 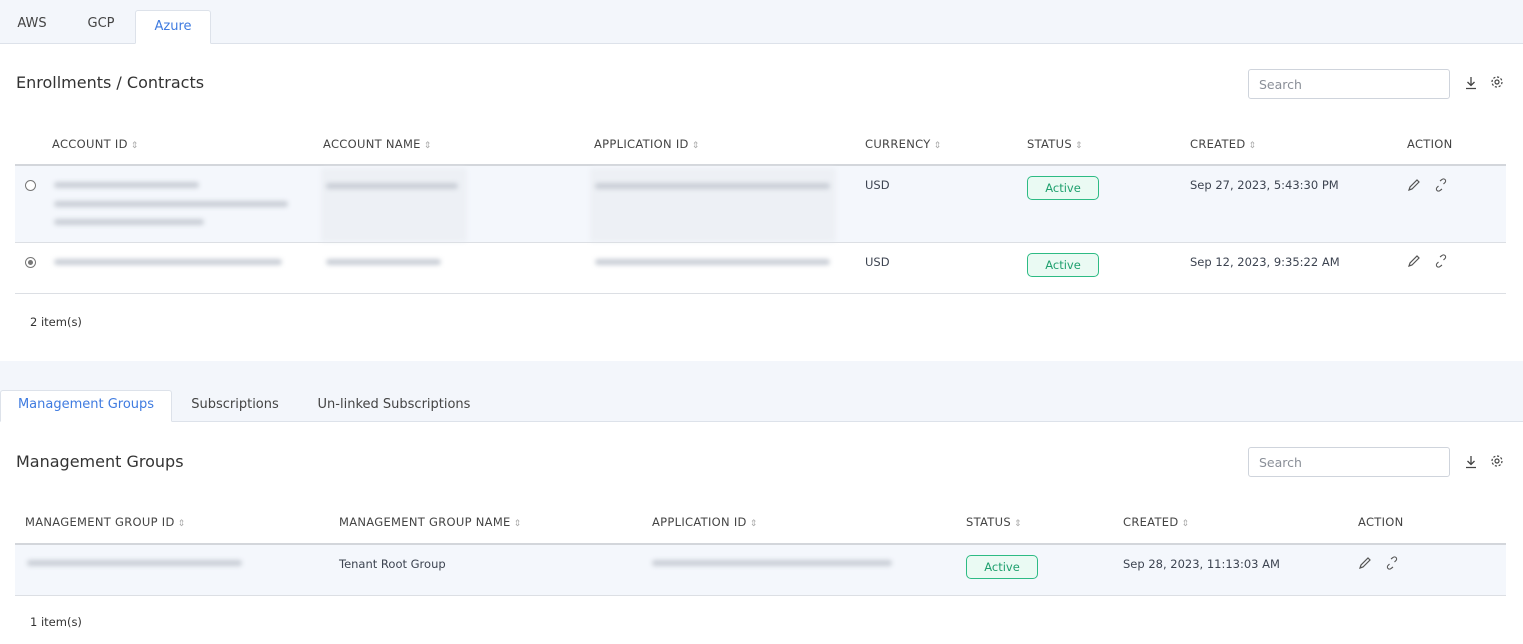 What do you see at coordinates (761, 376) in the screenshot?
I see `section-gap` at bounding box center [761, 376].